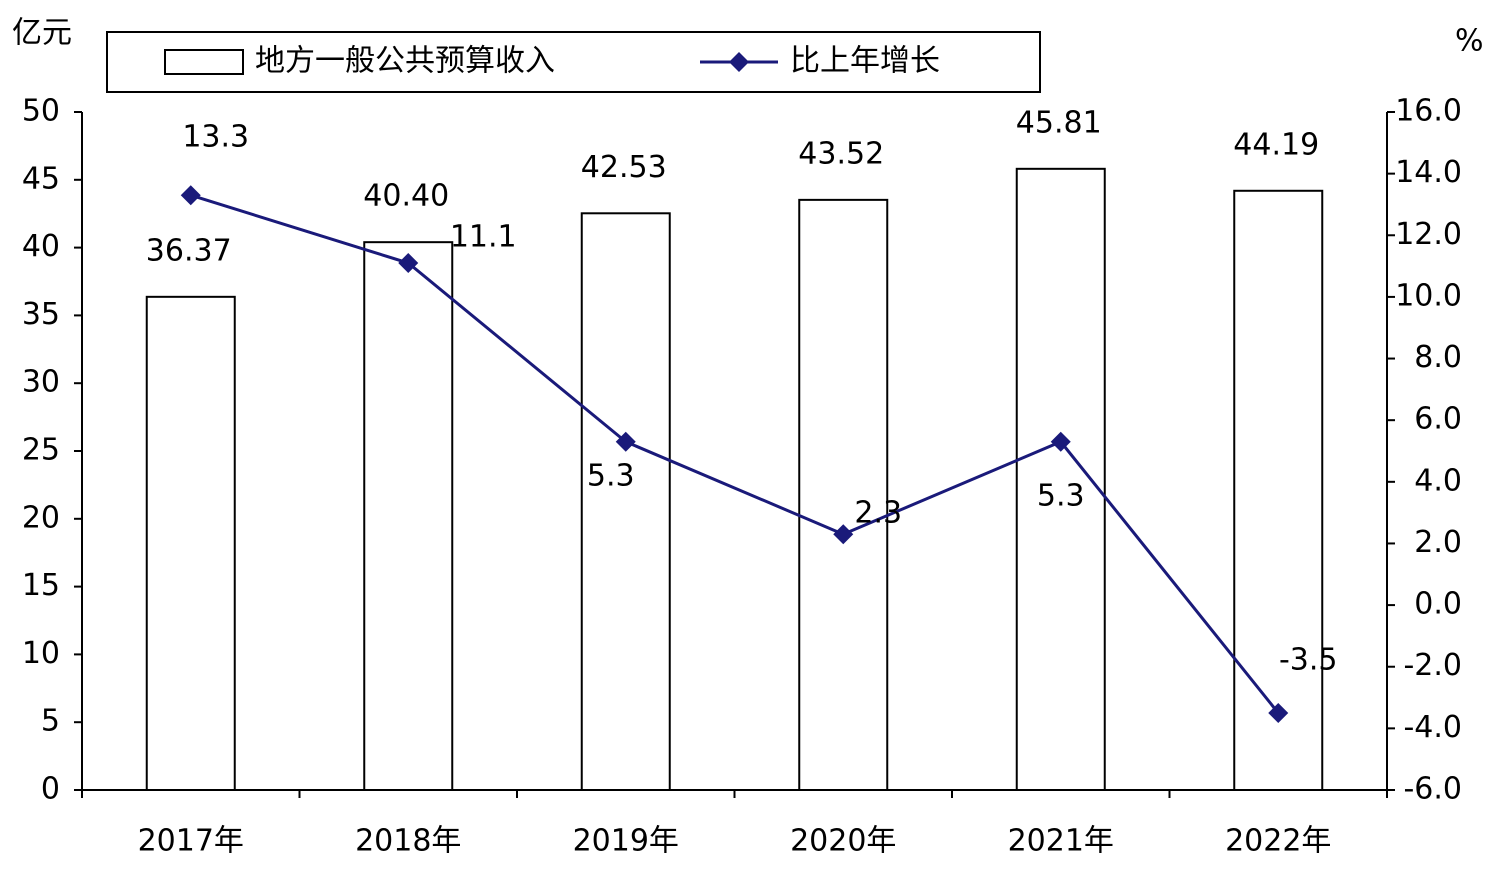 The width and height of the screenshot is (1503, 871). What do you see at coordinates (50, 721) in the screenshot?
I see `y-tick-label: 5` at bounding box center [50, 721].